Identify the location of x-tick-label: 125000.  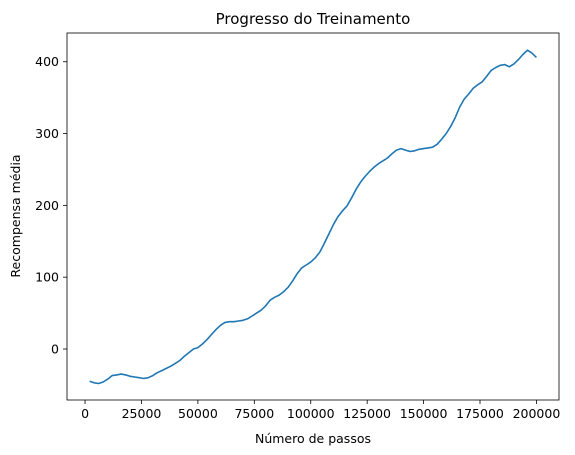
(367, 413).